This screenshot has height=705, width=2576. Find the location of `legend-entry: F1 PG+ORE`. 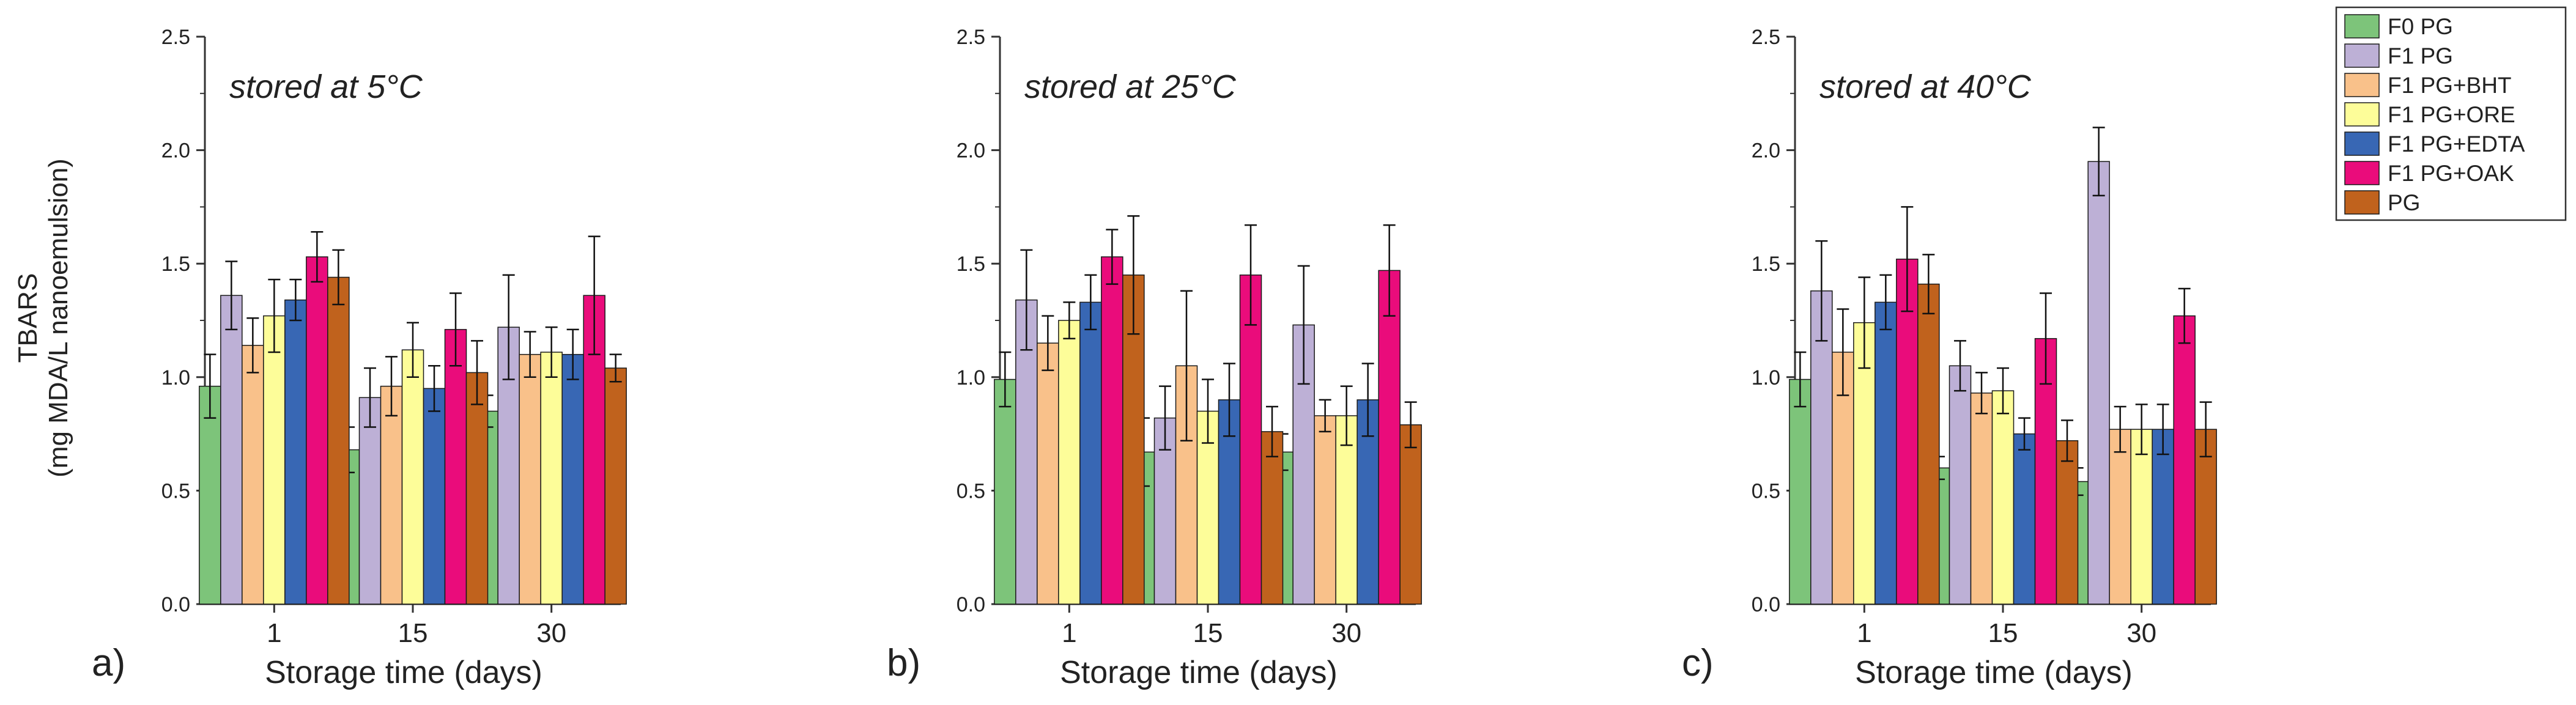

legend-entry: F1 PG+ORE is located at coordinates (2451, 114).